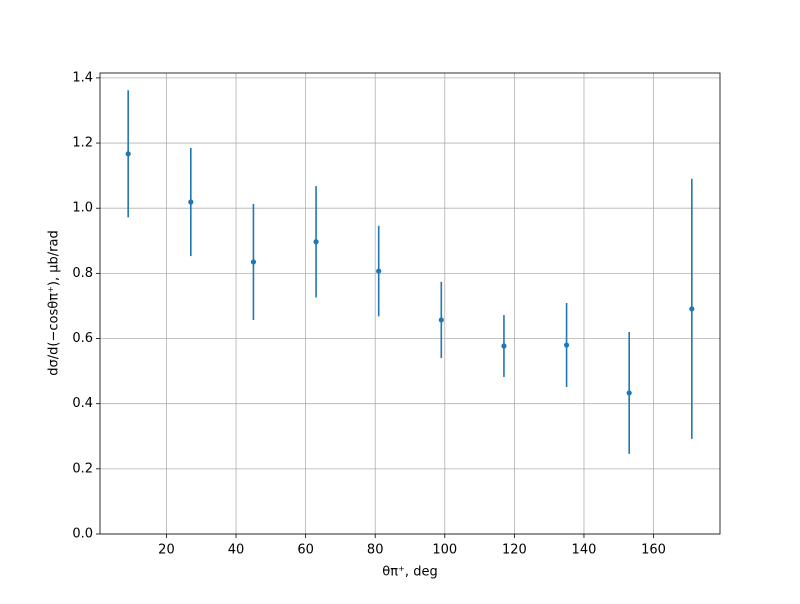 The image size is (800, 604). I want to click on y-tick-label: 0.8, so click(82, 273).